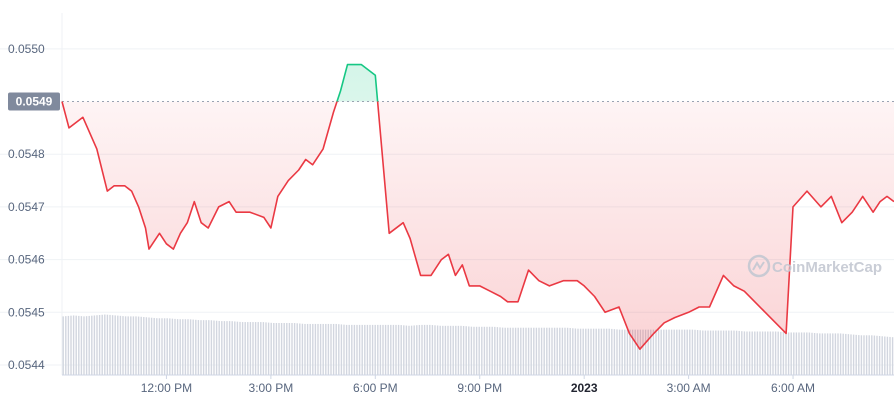 The height and width of the screenshot is (400, 894). What do you see at coordinates (34, 102) in the screenshot?
I see `reference-badge-label: 0.0549` at bounding box center [34, 102].